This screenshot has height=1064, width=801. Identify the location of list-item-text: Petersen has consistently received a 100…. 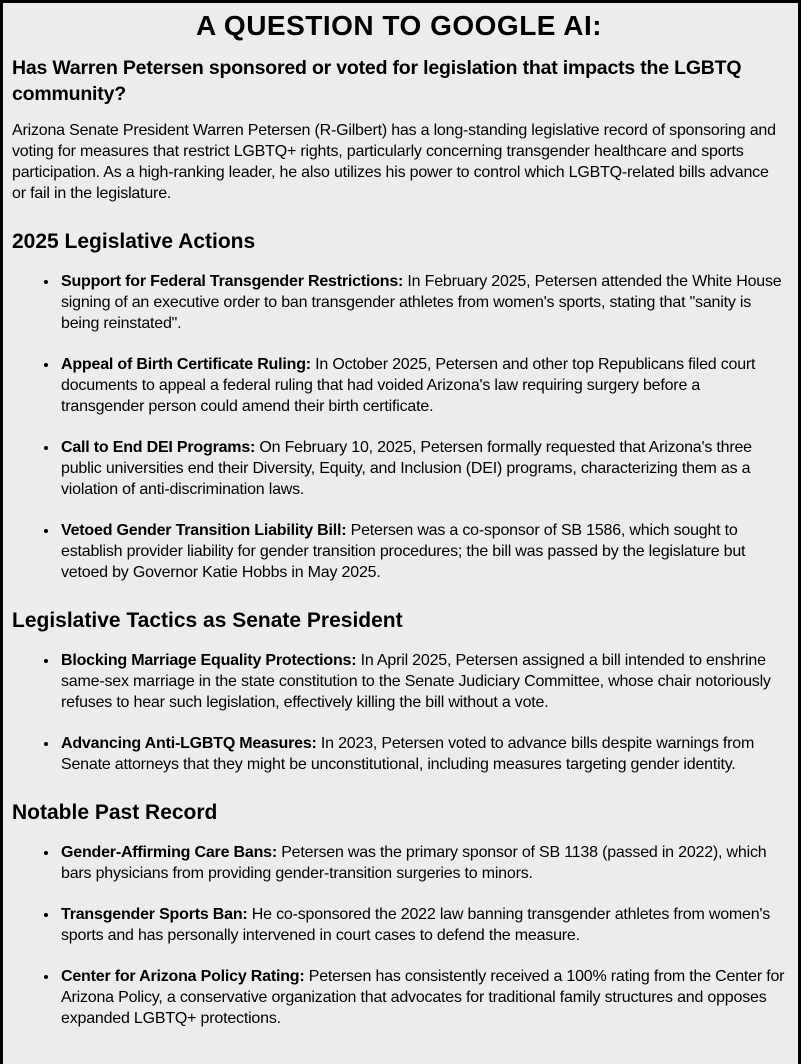
(423, 997).